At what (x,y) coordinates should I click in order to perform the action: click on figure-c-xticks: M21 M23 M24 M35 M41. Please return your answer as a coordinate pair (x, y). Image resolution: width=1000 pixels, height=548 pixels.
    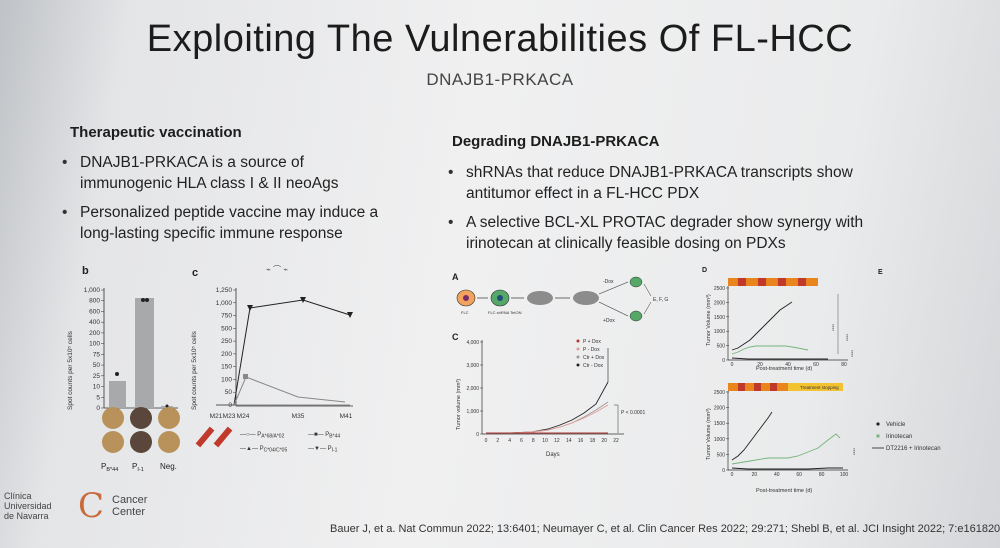
    Looking at the image, I should click on (281, 416).